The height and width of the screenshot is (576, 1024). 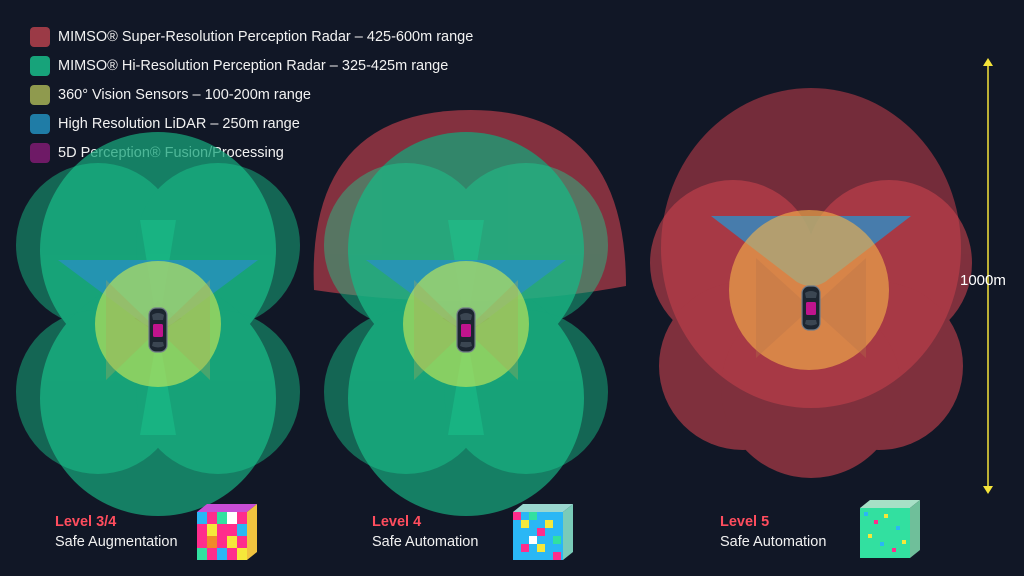 I want to click on legend-item-lidar: High Resolution LiDAR – 250m range, so click(x=251, y=123).